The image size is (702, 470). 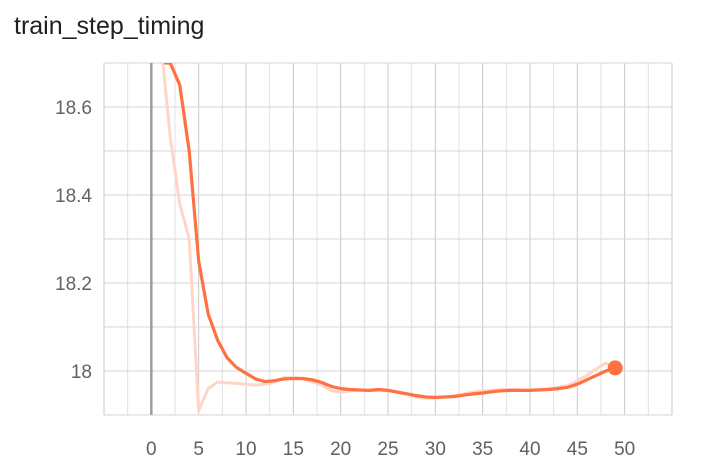 What do you see at coordinates (340, 449) in the screenshot?
I see `x-tick-label: 20` at bounding box center [340, 449].